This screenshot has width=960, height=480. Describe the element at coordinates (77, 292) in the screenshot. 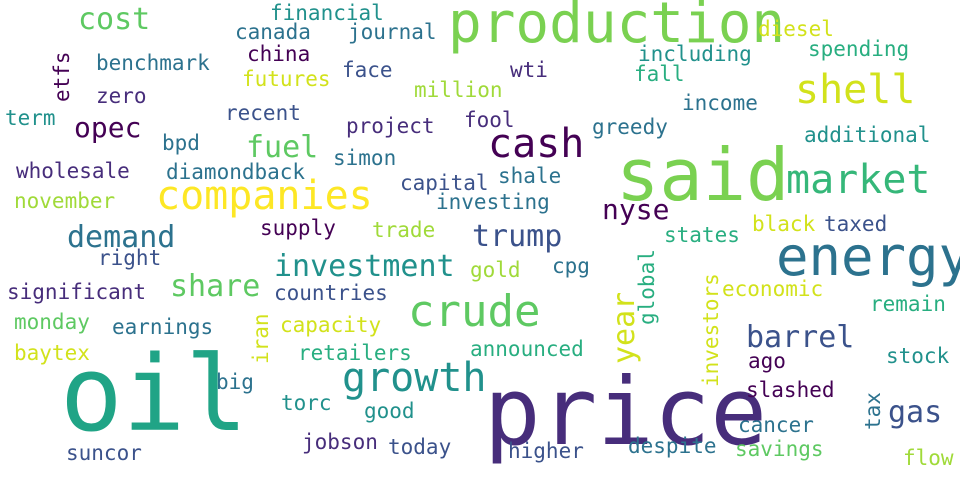

I see `word-significant: significant` at that location.